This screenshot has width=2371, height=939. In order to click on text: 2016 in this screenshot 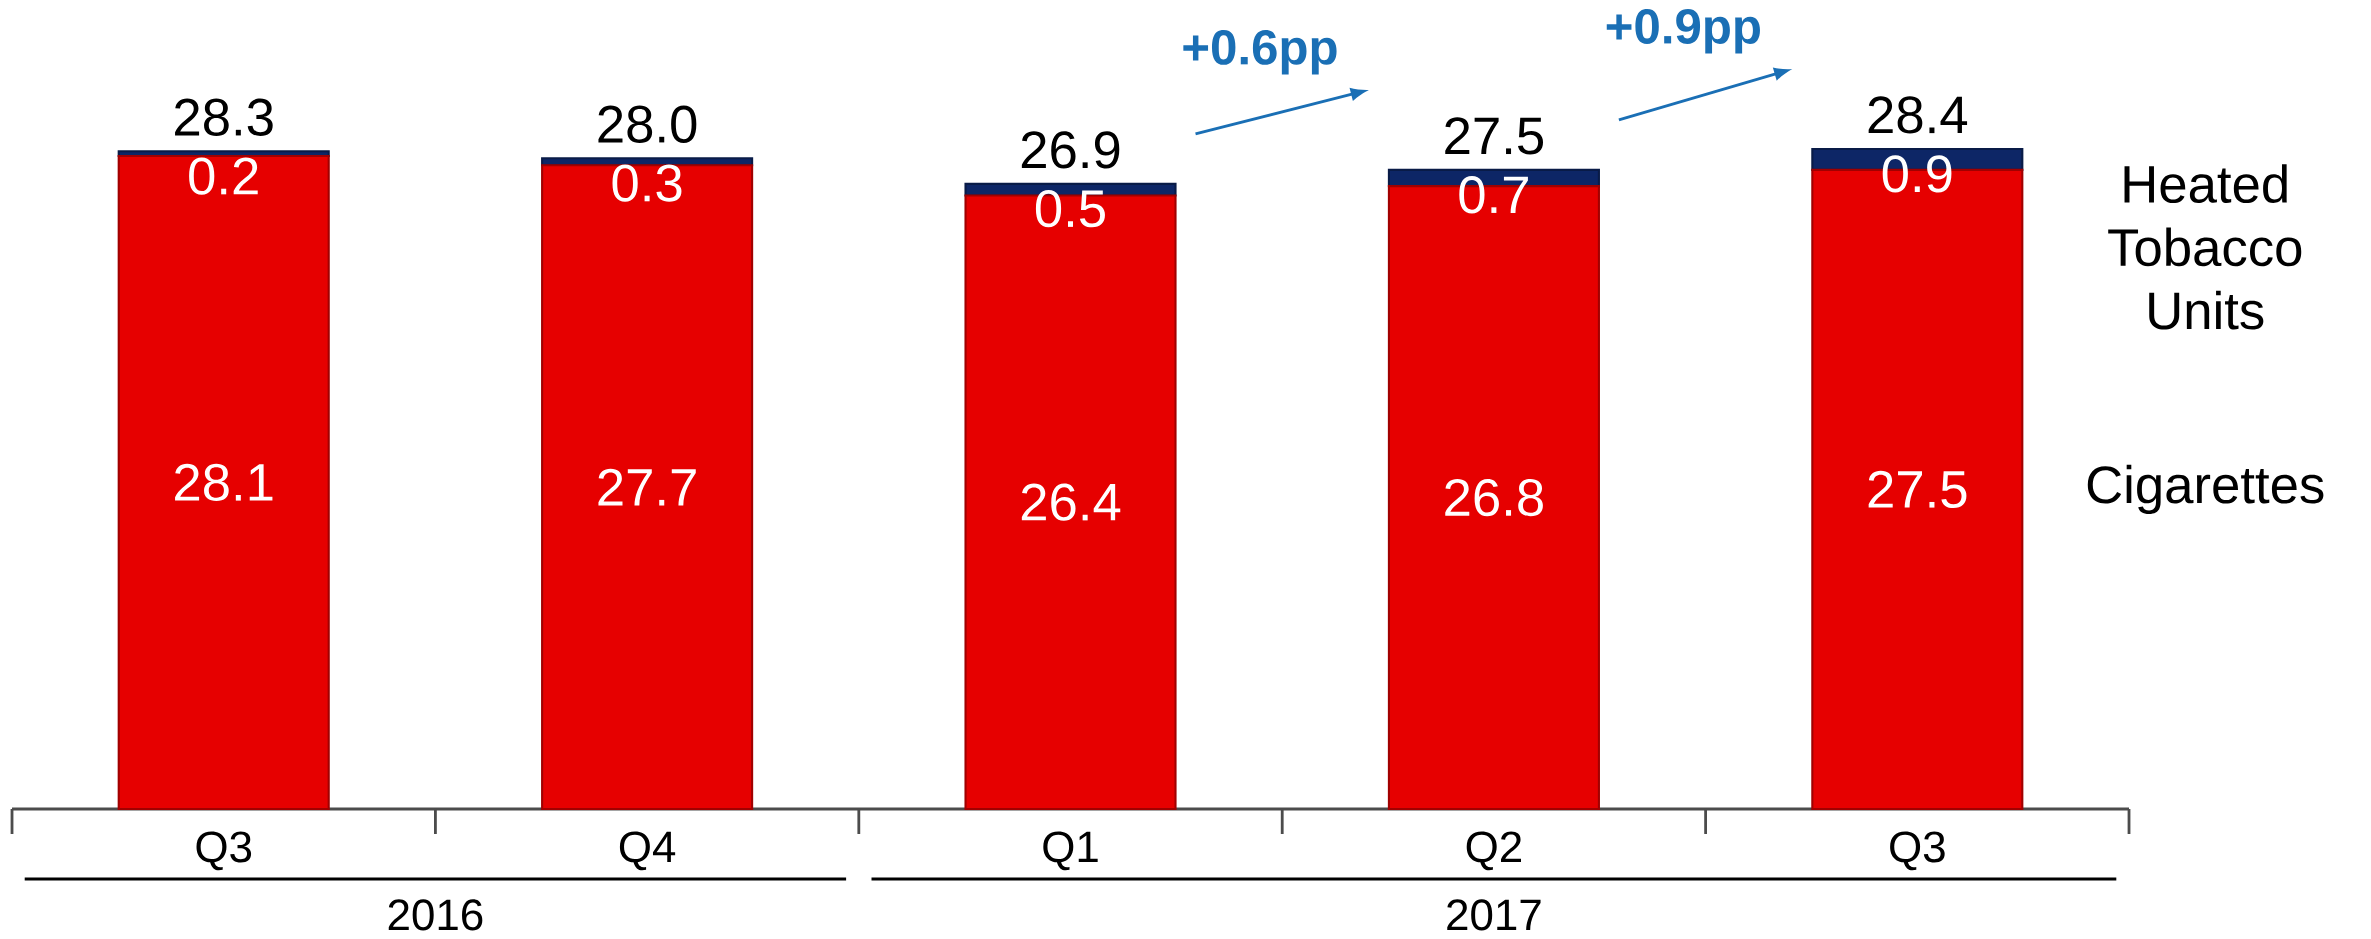, I will do `click(435, 915)`.